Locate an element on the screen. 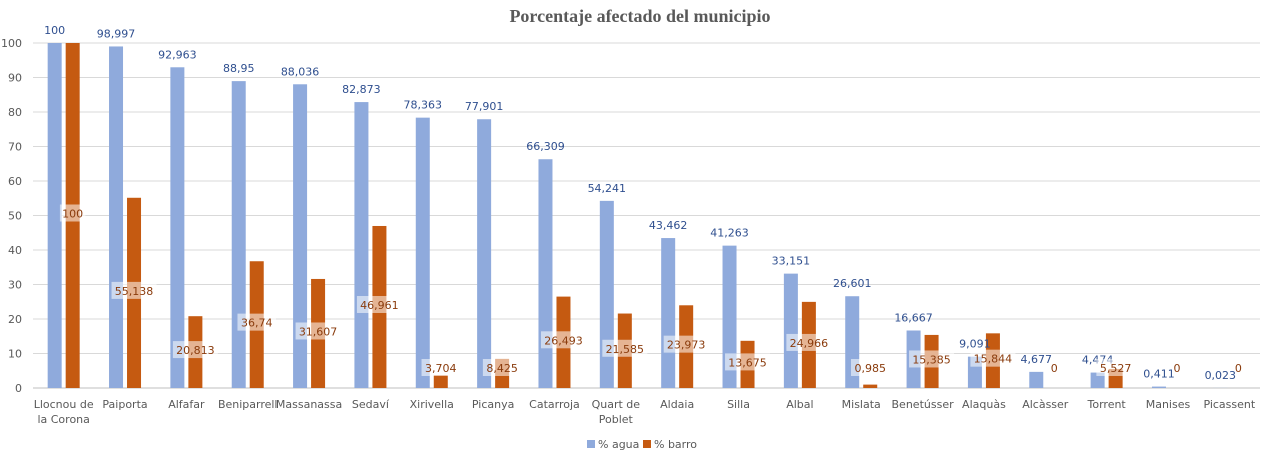 The image size is (1263, 459). y-tick-label: 90 is located at coordinates (15, 78).